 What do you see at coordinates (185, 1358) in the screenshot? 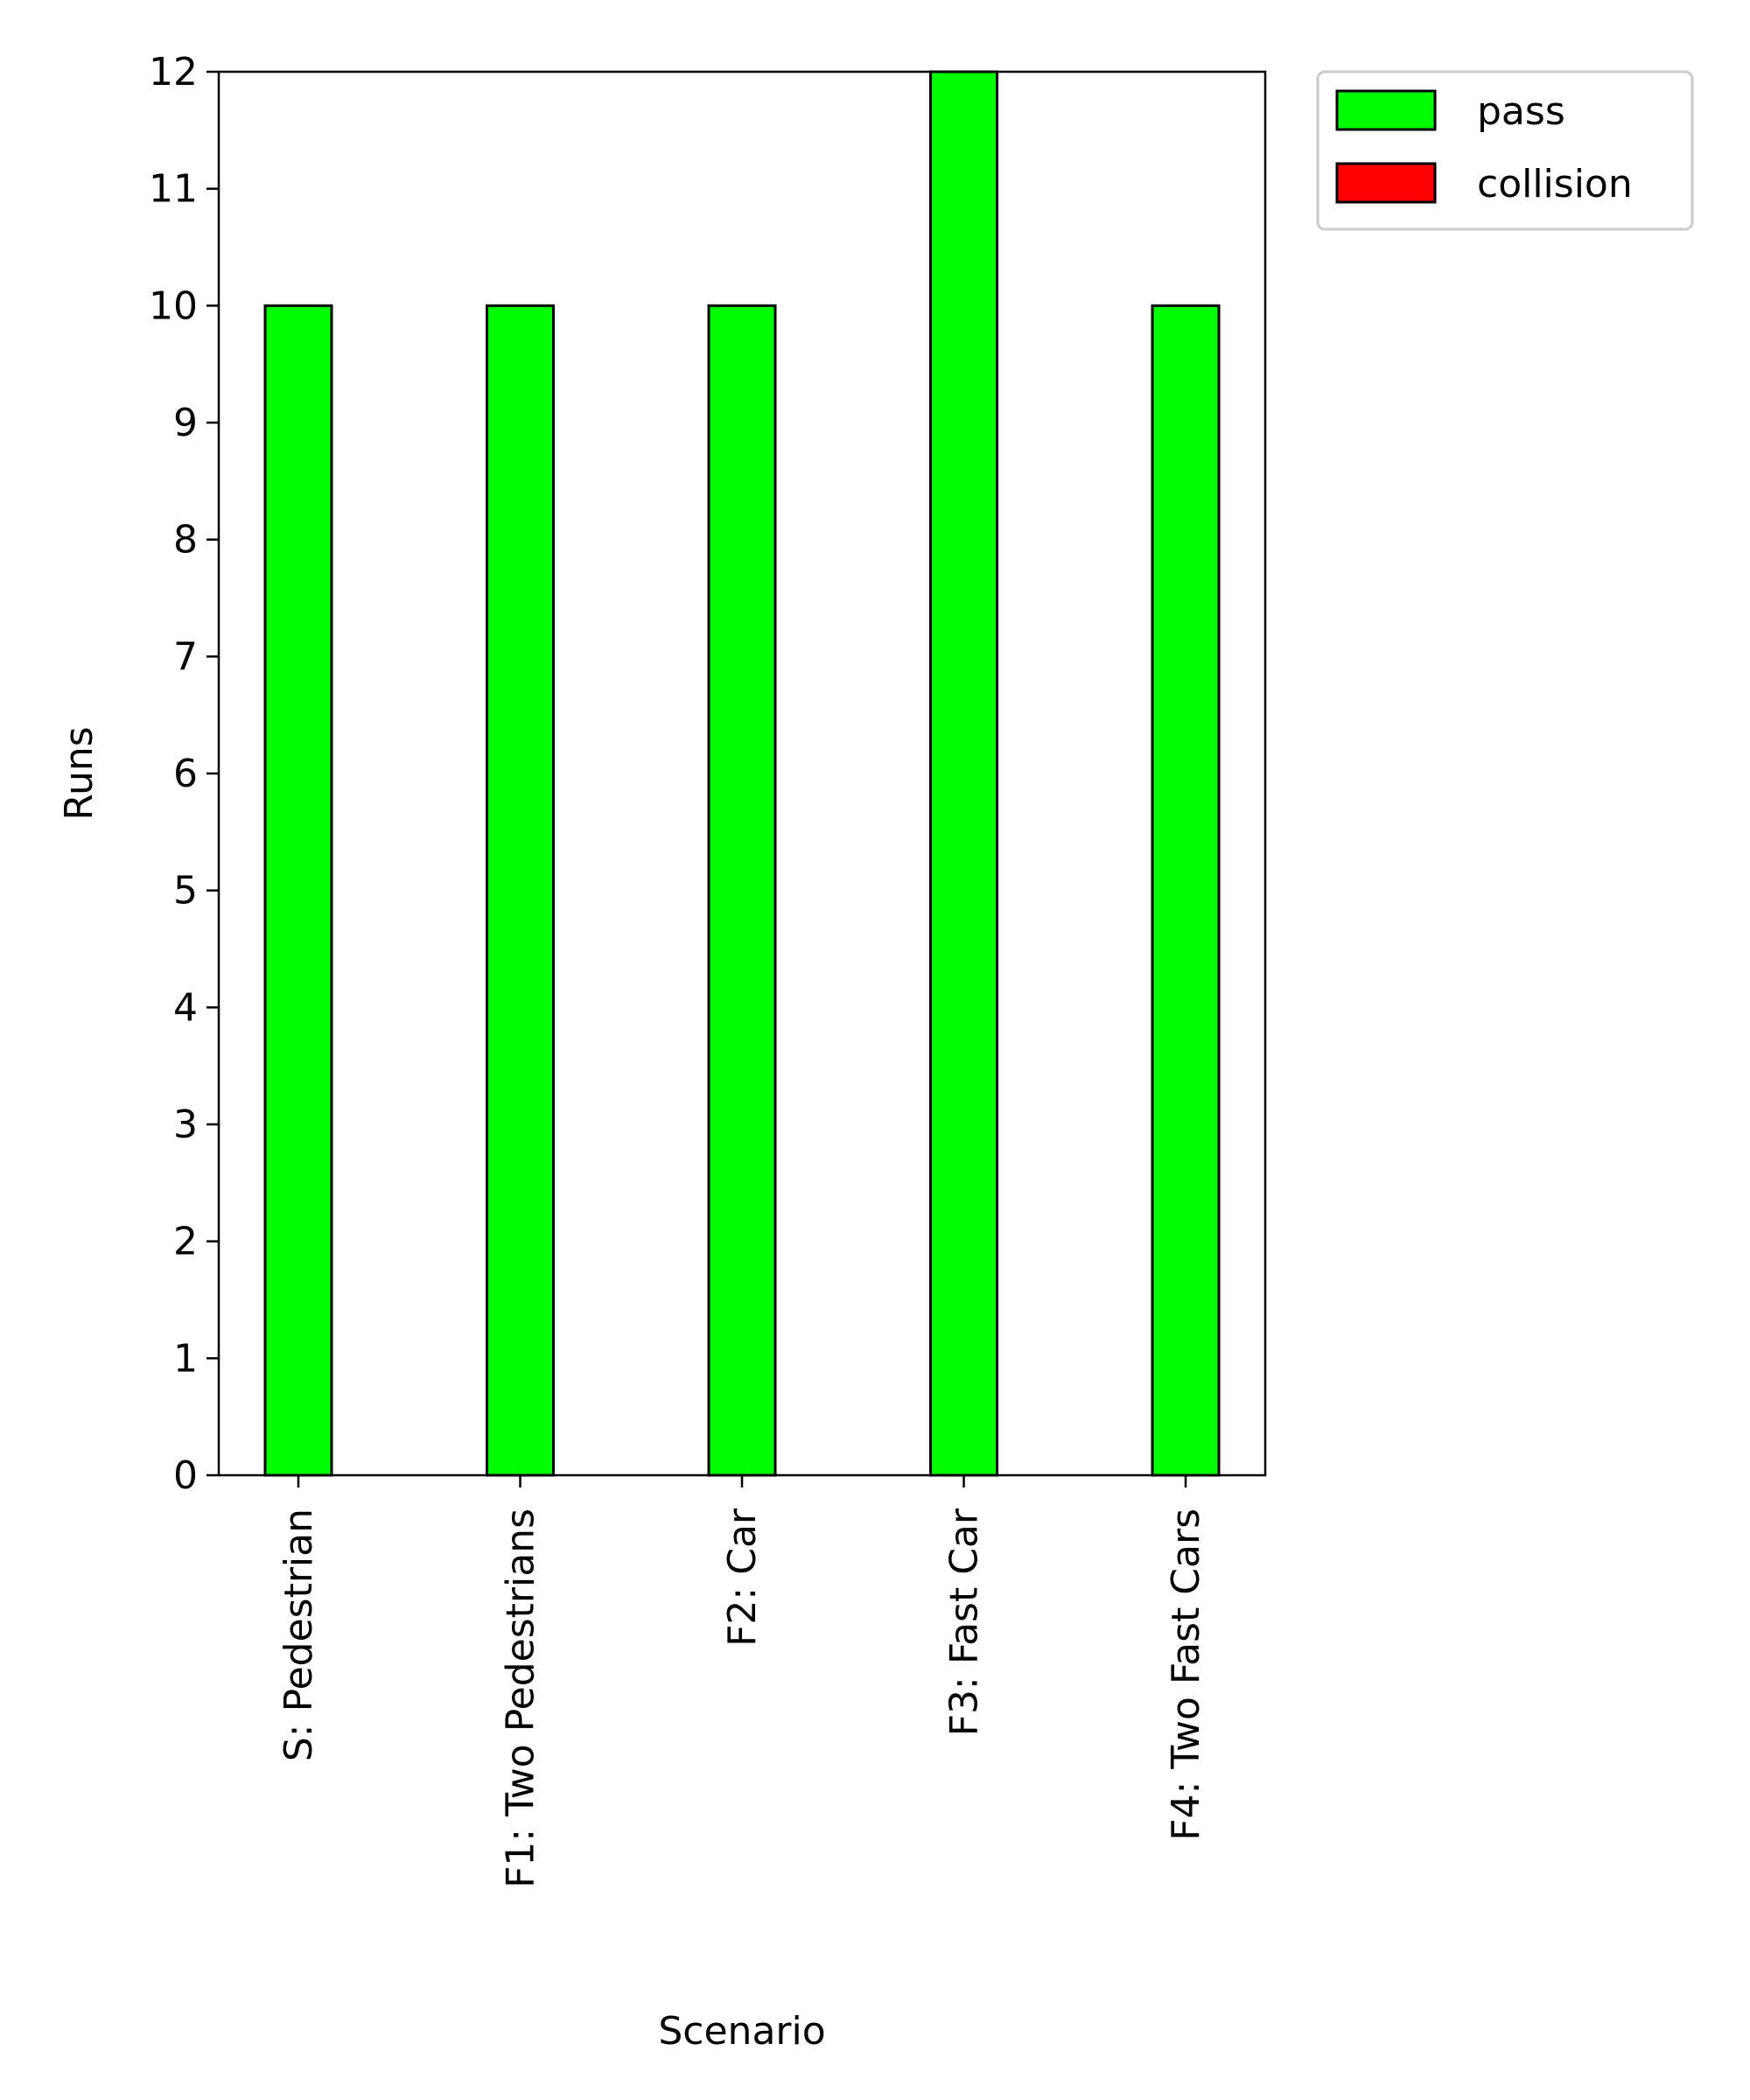
I see `y-tick-label: 1` at bounding box center [185, 1358].